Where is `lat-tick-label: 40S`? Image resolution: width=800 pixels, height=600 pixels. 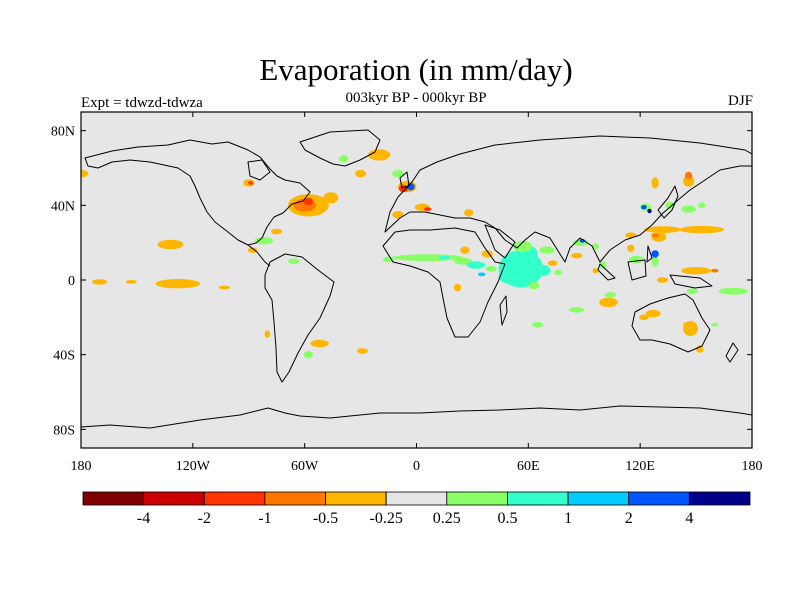 lat-tick-label: 40S is located at coordinates (64, 356).